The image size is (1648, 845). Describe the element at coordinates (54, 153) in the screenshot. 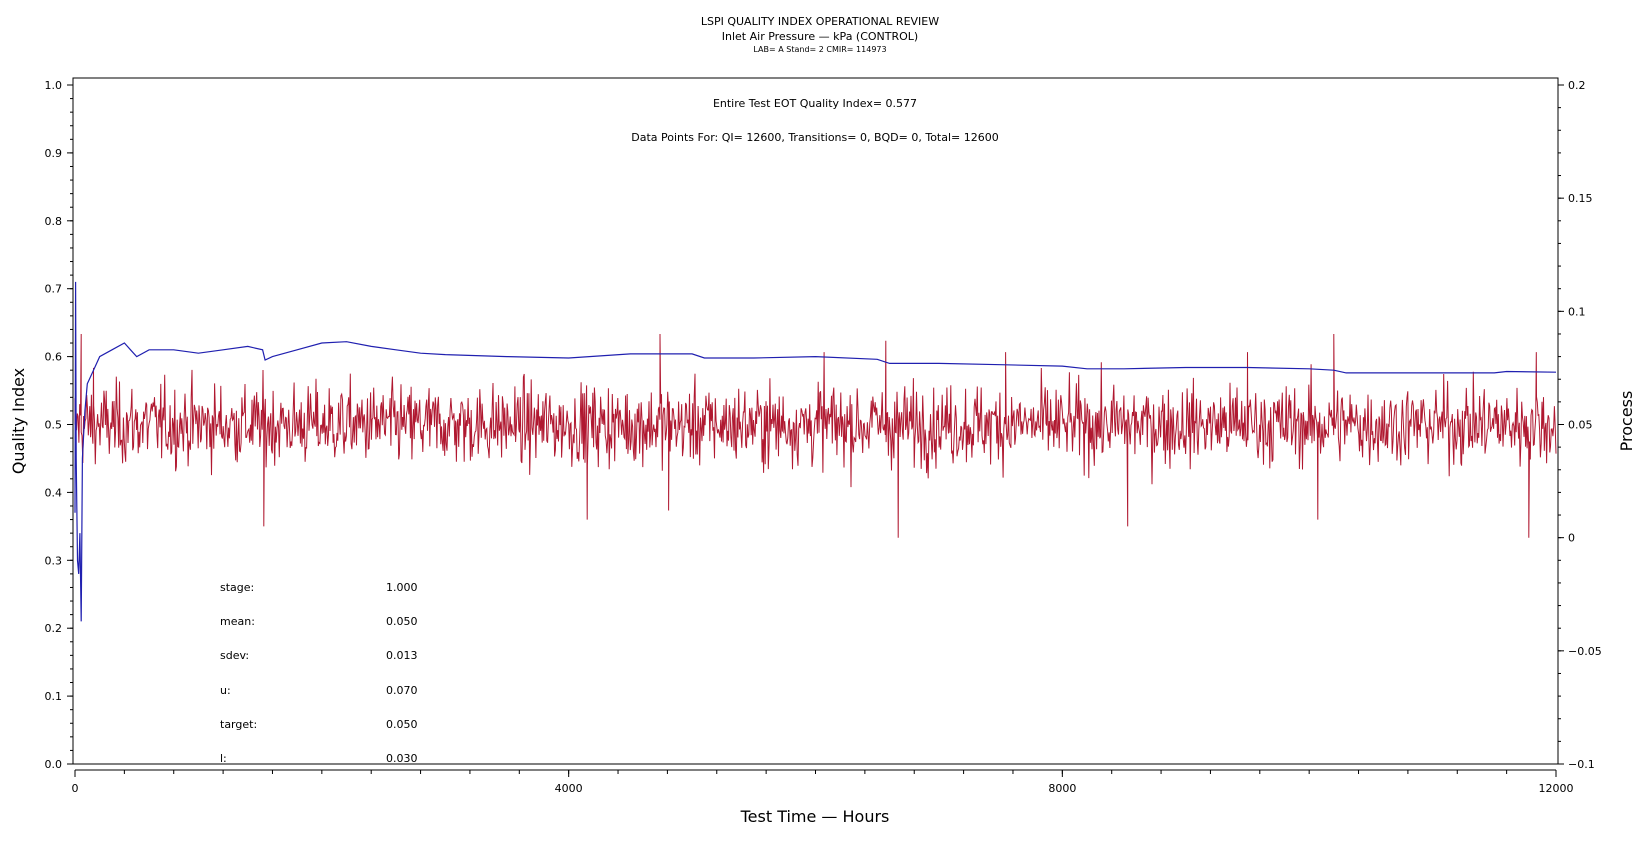

I see `y-tick-label: 0.9` at that location.